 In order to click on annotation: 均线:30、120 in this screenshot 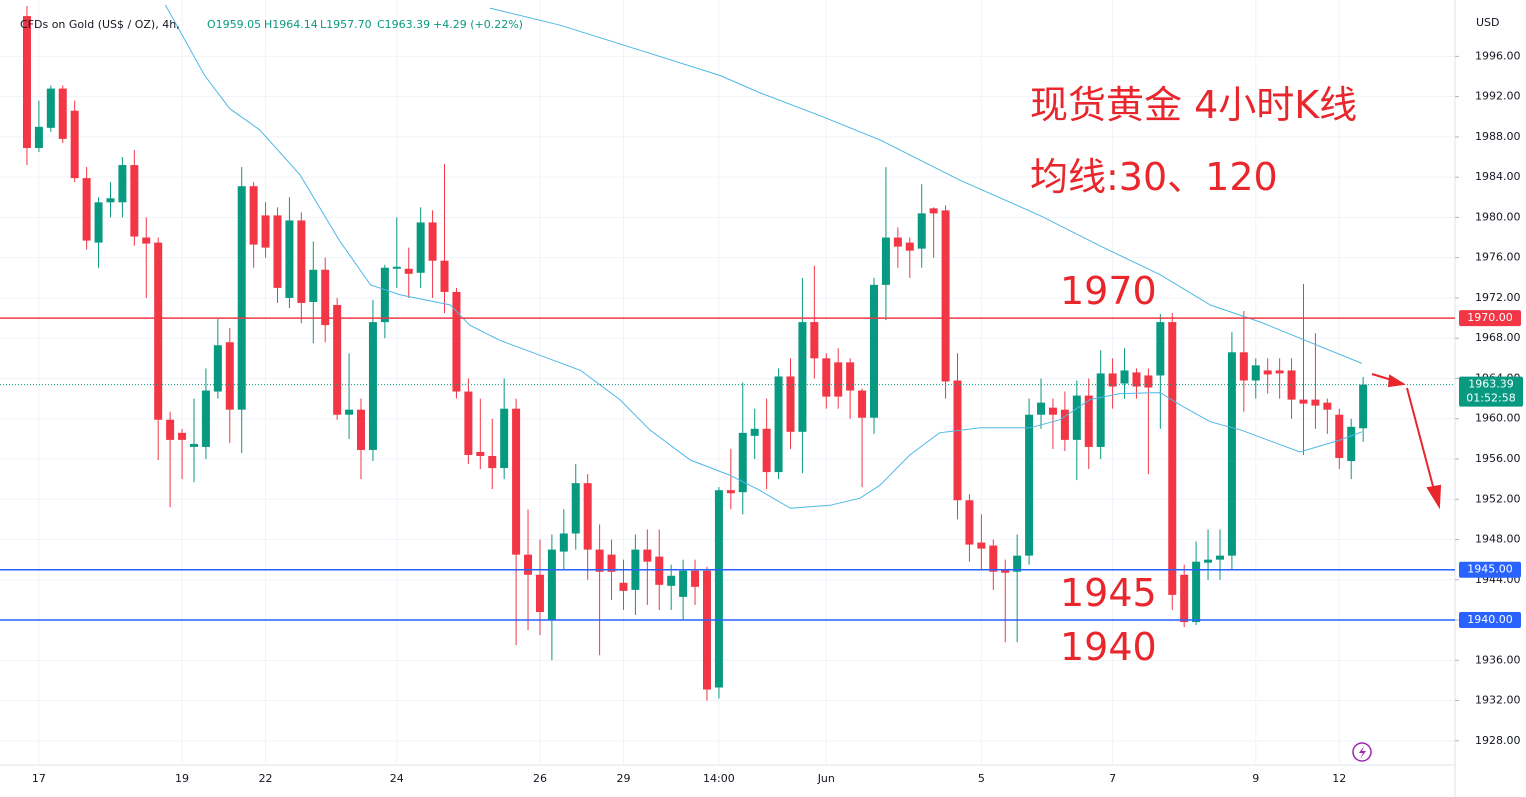, I will do `click(1154, 177)`.